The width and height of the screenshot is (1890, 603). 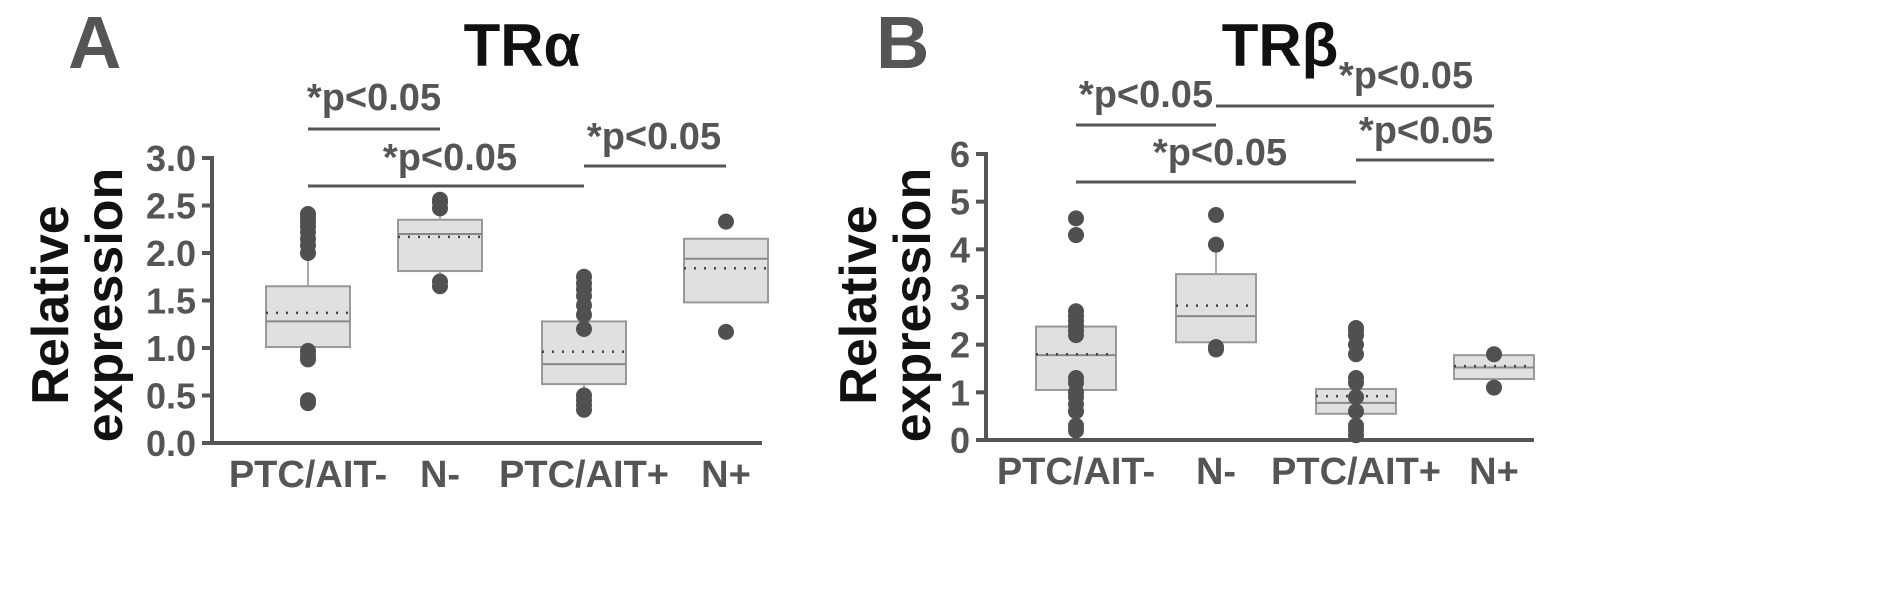 What do you see at coordinates (960, 345) in the screenshot?
I see `y-tick-label: 2` at bounding box center [960, 345].